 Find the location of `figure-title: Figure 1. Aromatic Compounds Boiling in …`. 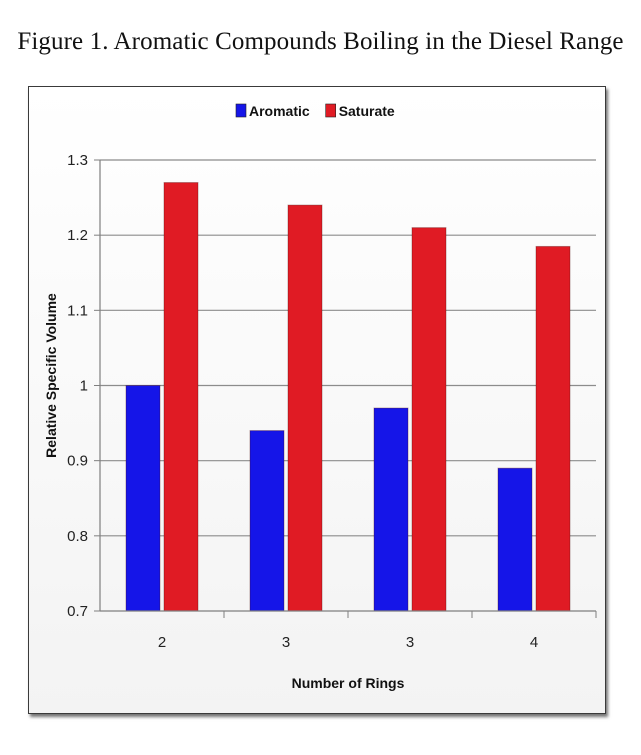

figure-title: Figure 1. Aromatic Compounds Boiling in … is located at coordinates (320, 41).